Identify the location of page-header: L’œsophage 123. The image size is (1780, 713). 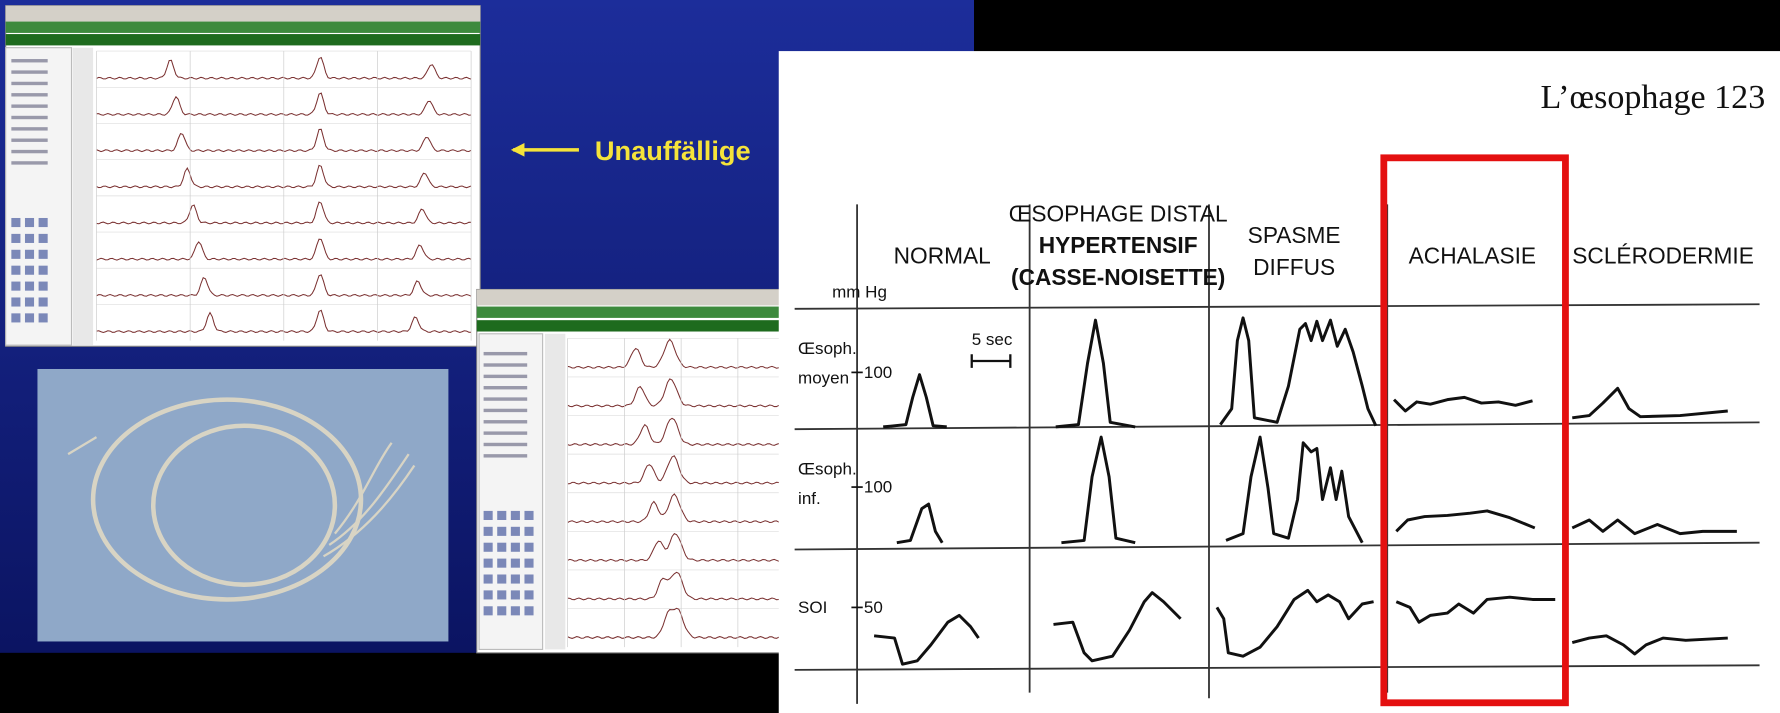
(1653, 97).